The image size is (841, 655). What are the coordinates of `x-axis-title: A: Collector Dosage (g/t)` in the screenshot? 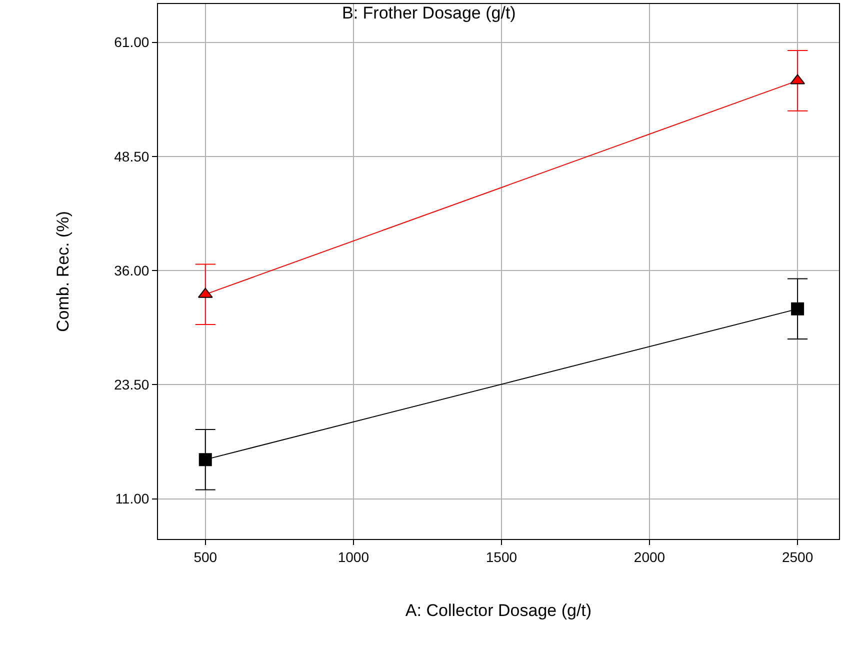 It's located at (498, 610).